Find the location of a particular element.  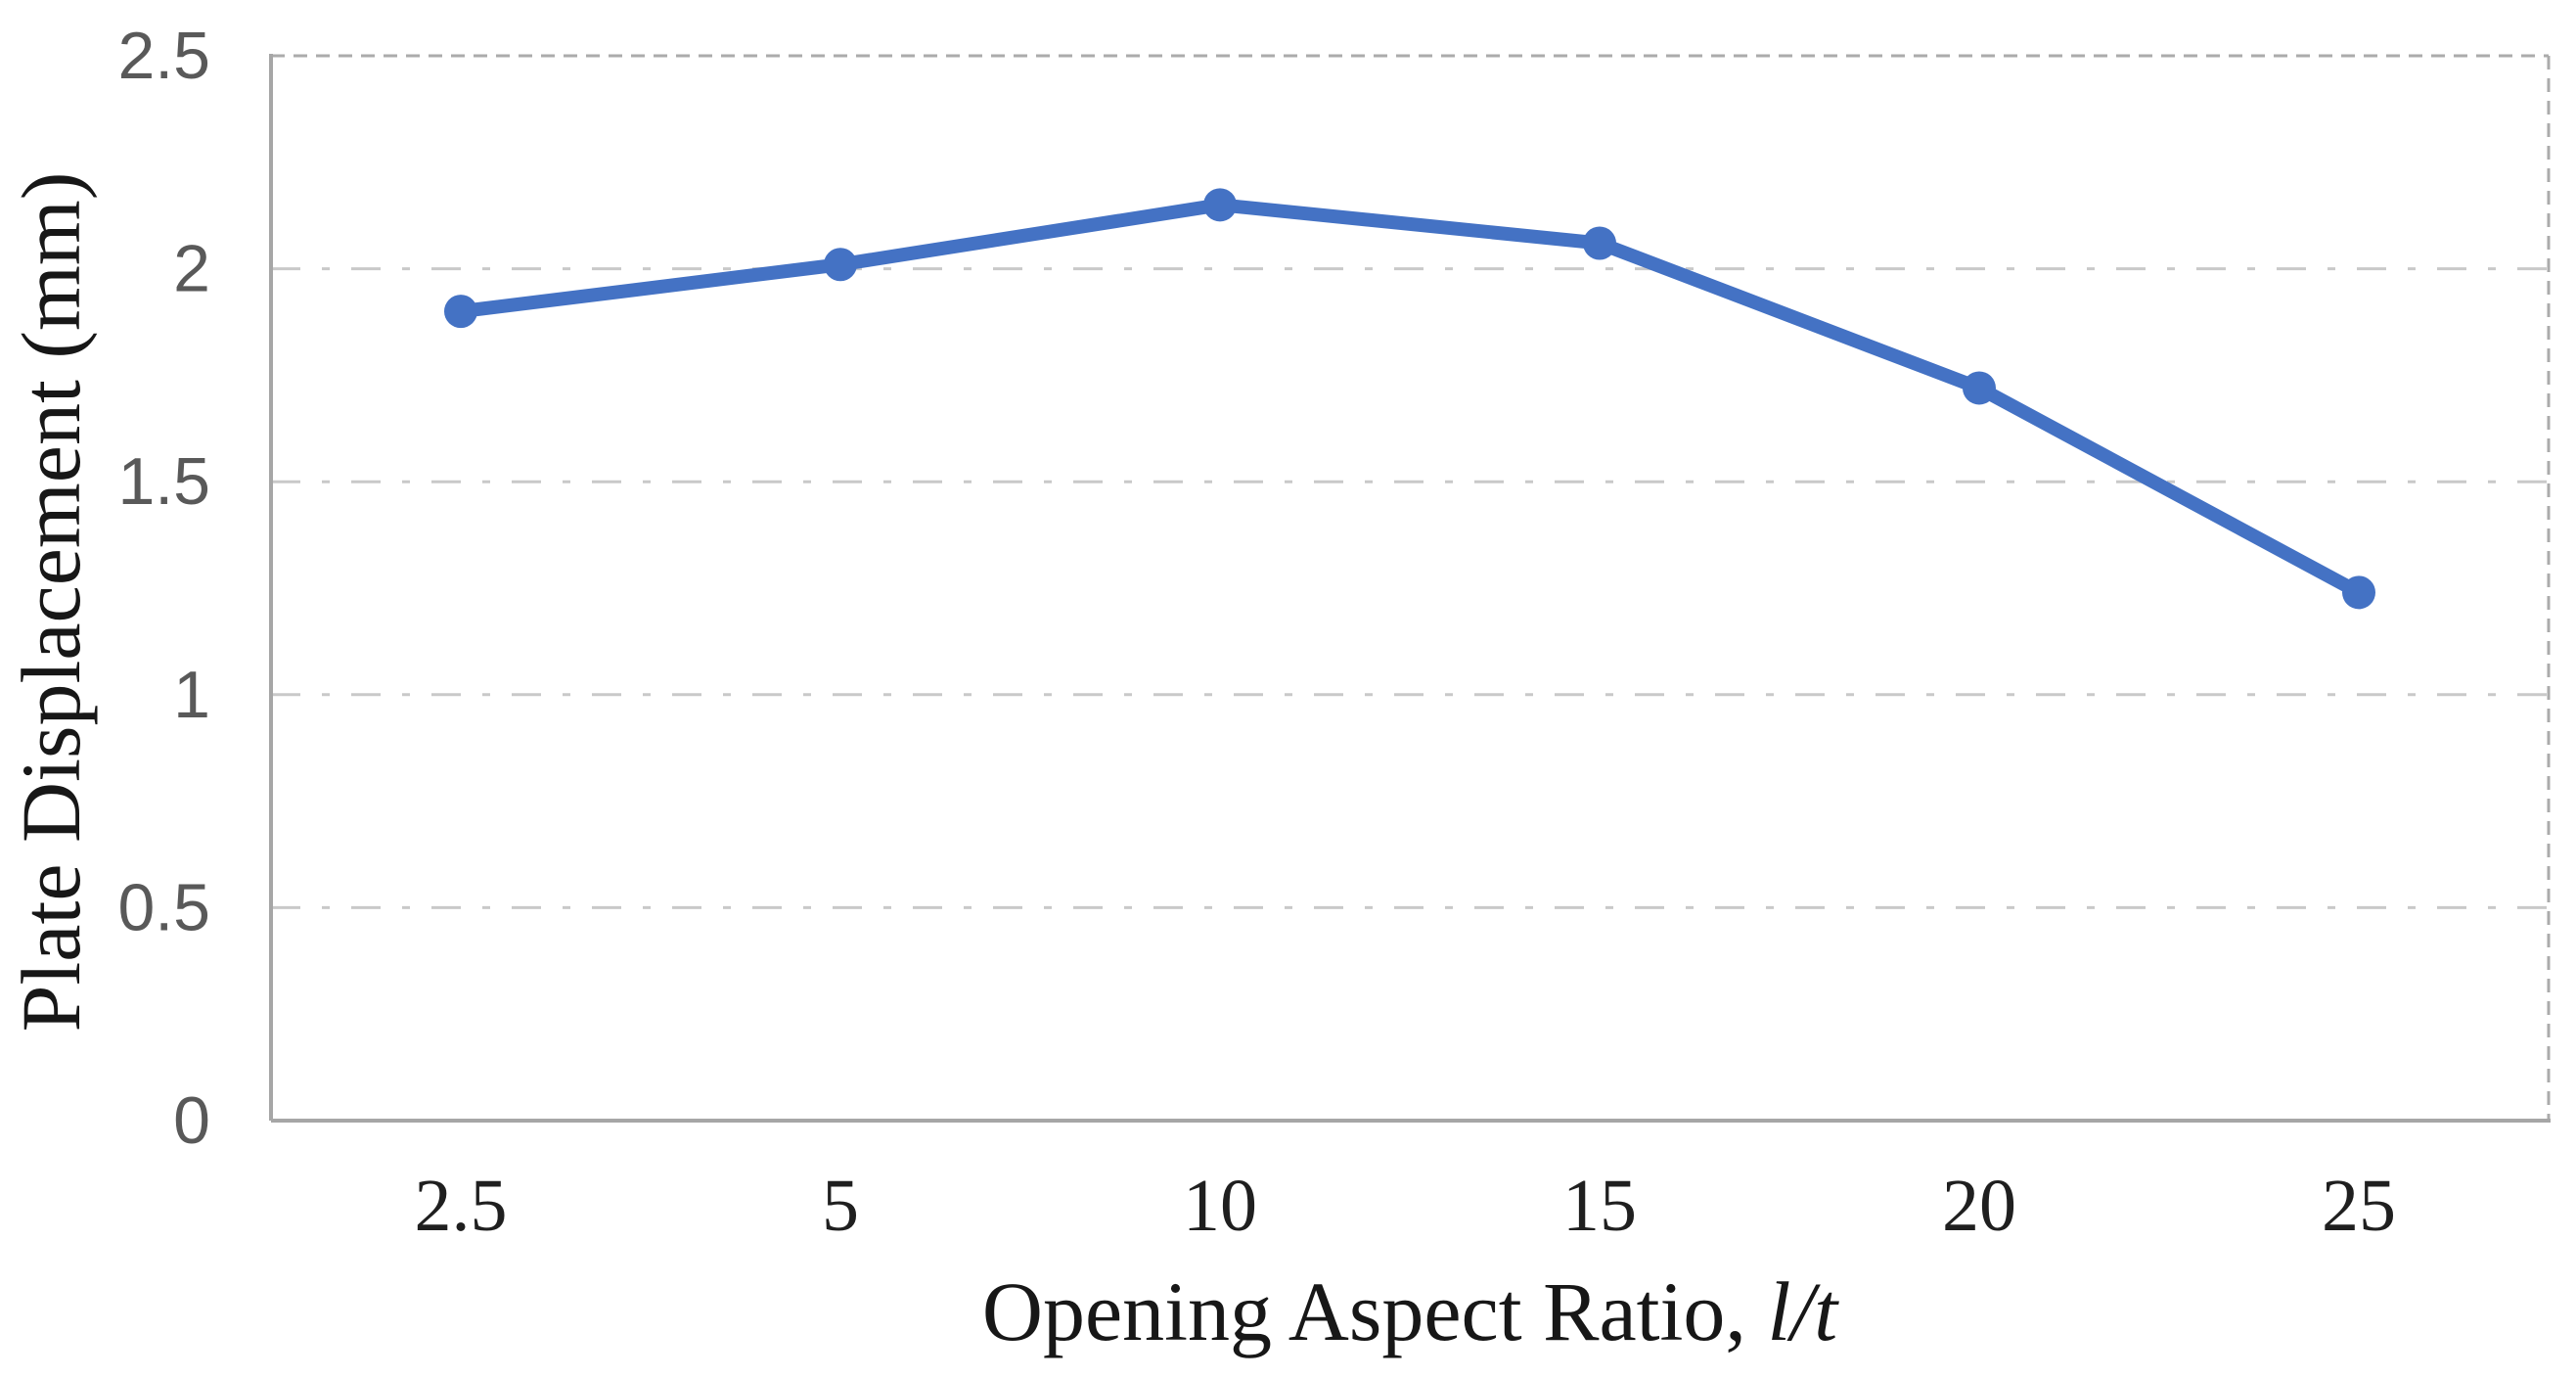

x-tick-label: 20 is located at coordinates (1979, 1206).